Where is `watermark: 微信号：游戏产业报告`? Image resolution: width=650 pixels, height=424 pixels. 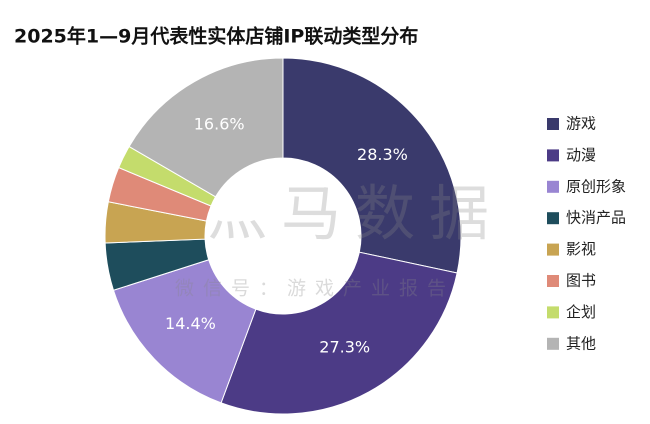
watermark: 微信号：游戏产业报告 is located at coordinates (315, 289).